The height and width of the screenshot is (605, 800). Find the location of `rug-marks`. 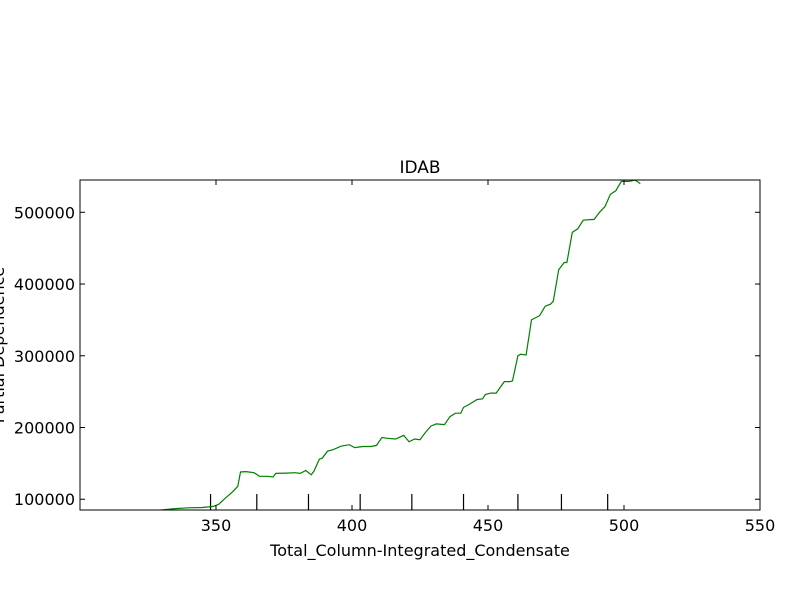

rug-marks is located at coordinates (409, 502).